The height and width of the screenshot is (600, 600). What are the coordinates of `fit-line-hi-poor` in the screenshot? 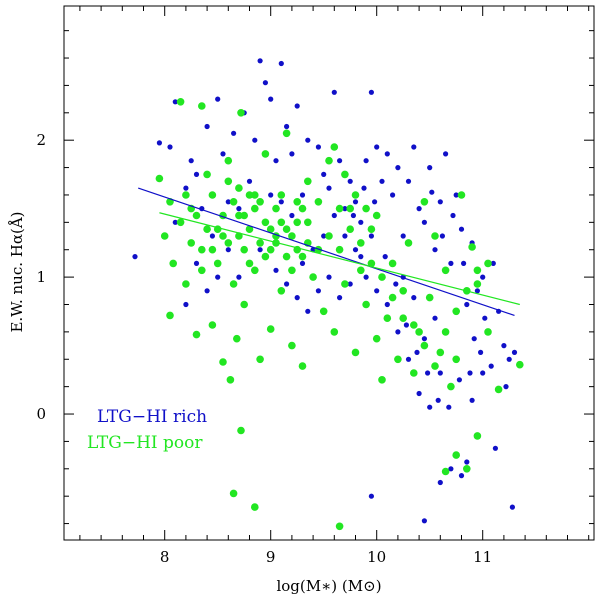 It's located at (339, 259).